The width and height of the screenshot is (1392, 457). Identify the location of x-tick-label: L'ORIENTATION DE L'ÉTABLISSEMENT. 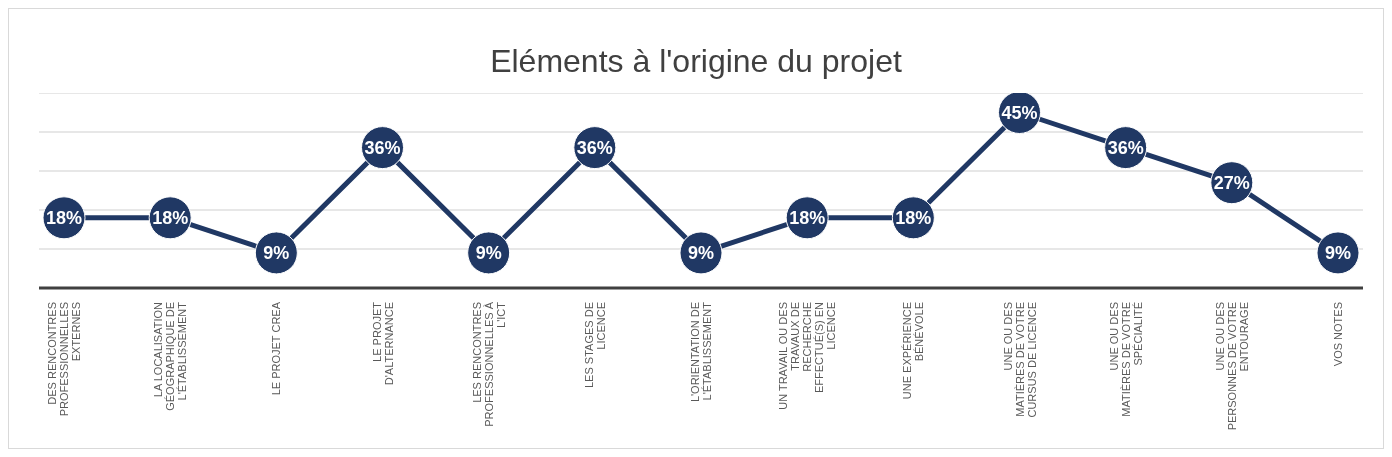
(701, 352).